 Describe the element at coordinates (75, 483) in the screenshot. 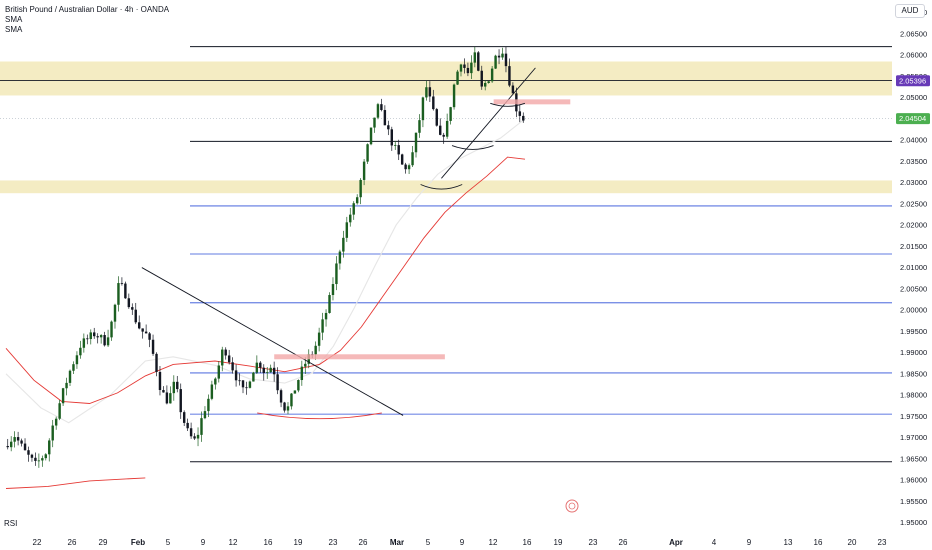

I see `sma-lower-fragment-line` at that location.